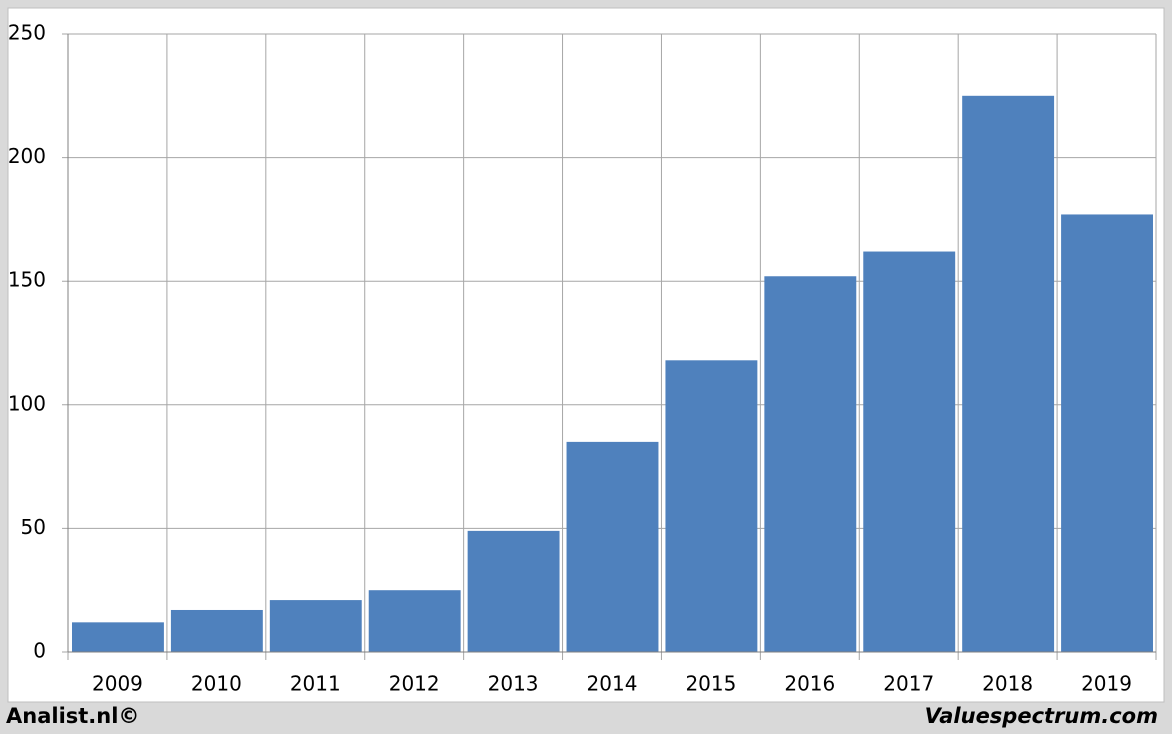  I want to click on x-tick-label: 2012, so click(414, 684).